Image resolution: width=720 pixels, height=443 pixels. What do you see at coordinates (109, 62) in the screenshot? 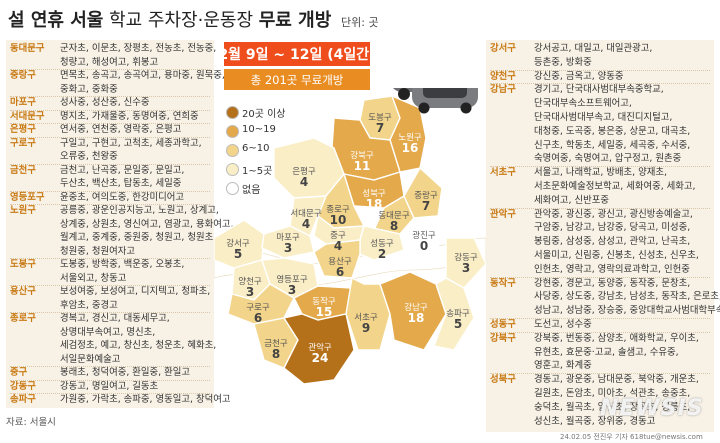
I see `school-names: 청량고, 해성여고, 휘봉고` at bounding box center [109, 62].